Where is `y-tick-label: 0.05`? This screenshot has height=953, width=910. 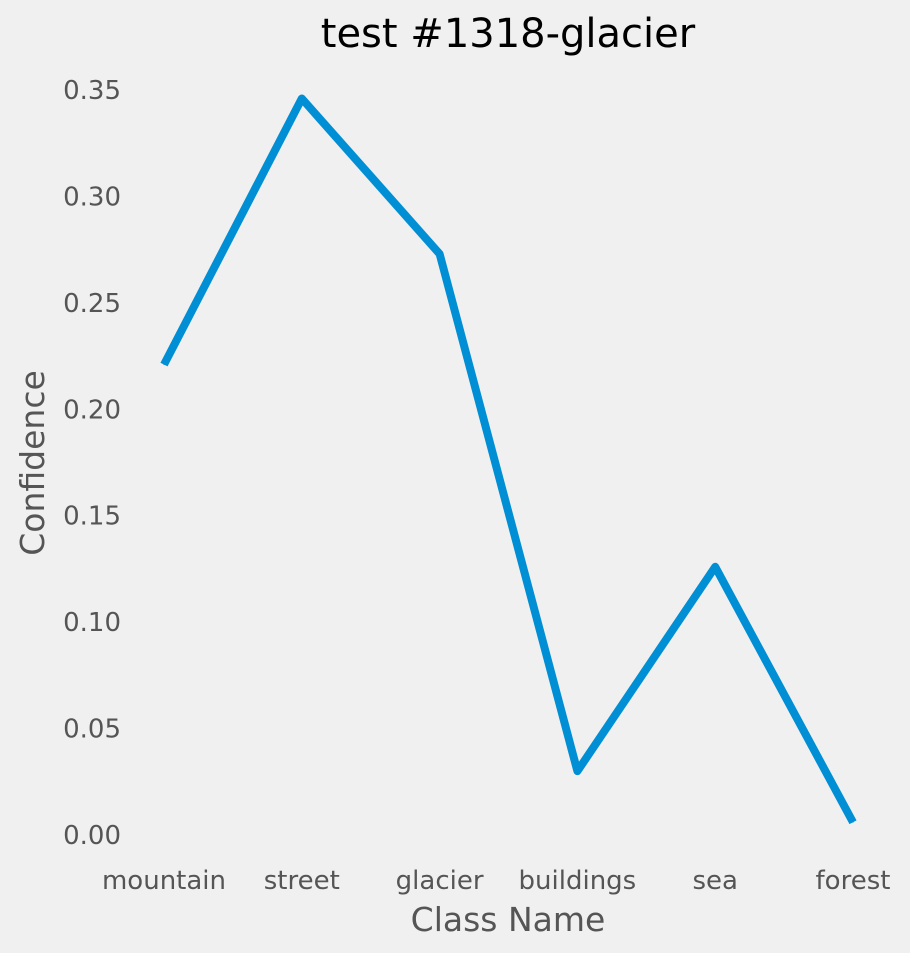
y-tick-label: 0.05 is located at coordinates (92, 730).